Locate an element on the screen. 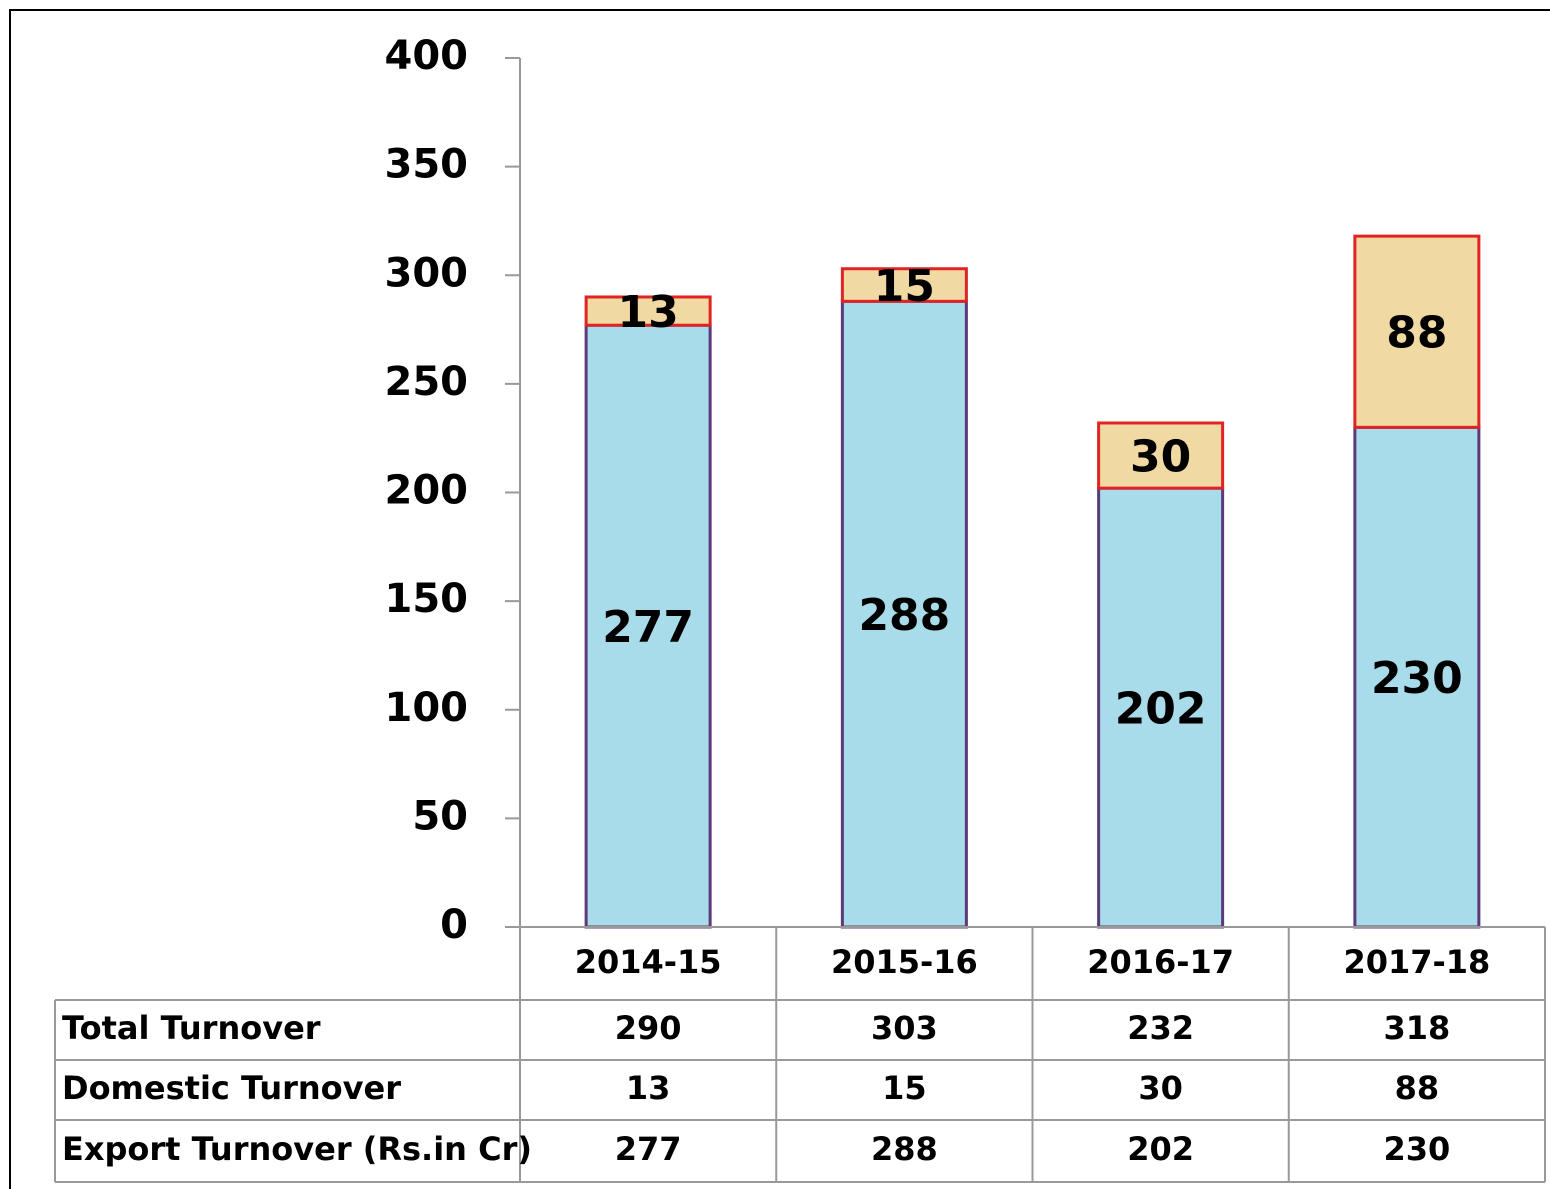 Image resolution: width=1550 pixels, height=1189 pixels. y-tick-label: 150 is located at coordinates (427, 599).